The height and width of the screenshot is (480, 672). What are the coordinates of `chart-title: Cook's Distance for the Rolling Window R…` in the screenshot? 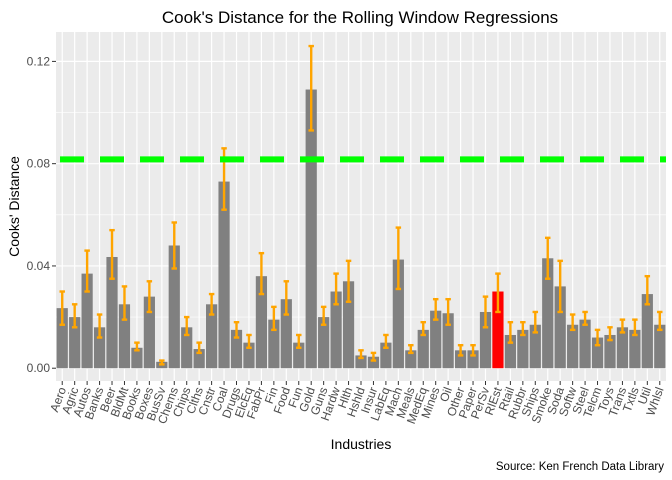 It's located at (360, 17).